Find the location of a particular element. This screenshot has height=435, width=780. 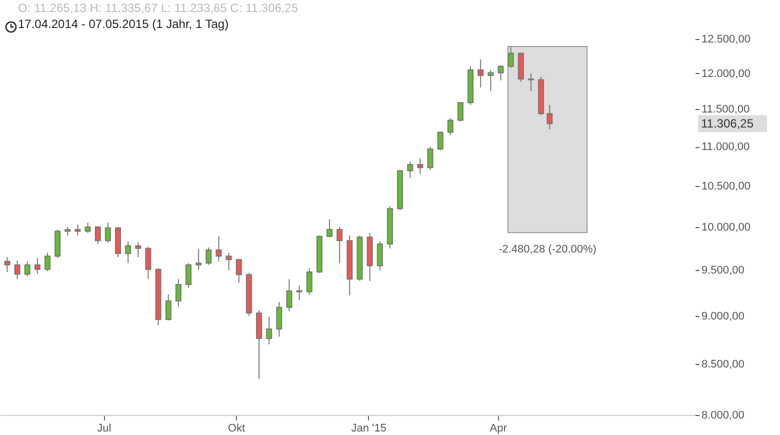

y-tick-label: 12.000,00 is located at coordinates (726, 74).